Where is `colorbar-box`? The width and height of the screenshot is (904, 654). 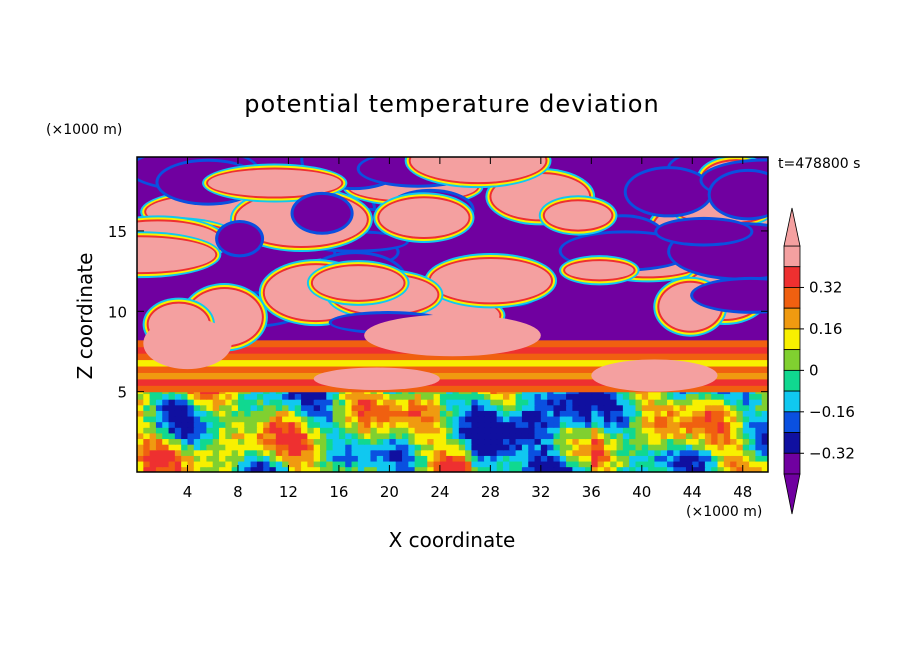
colorbar-box is located at coordinates (792, 380).